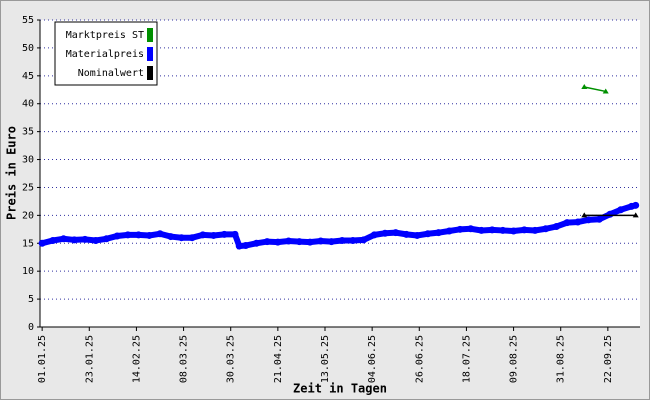 The height and width of the screenshot is (400, 650). I want to click on y-tick-label: 10, so click(28, 271).